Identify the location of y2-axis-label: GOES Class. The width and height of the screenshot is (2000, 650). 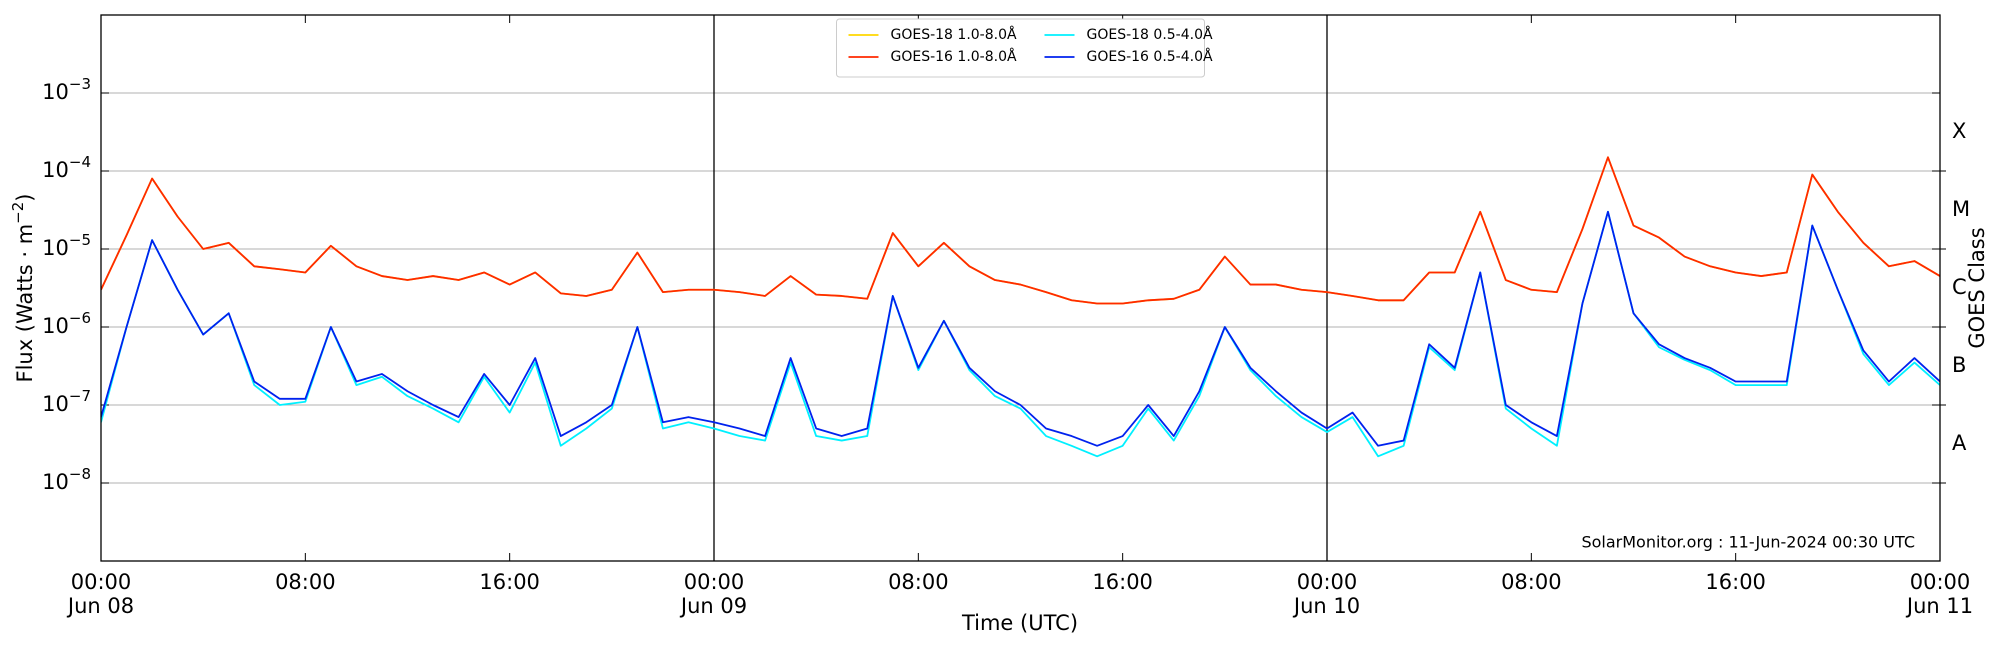
(1977, 287).